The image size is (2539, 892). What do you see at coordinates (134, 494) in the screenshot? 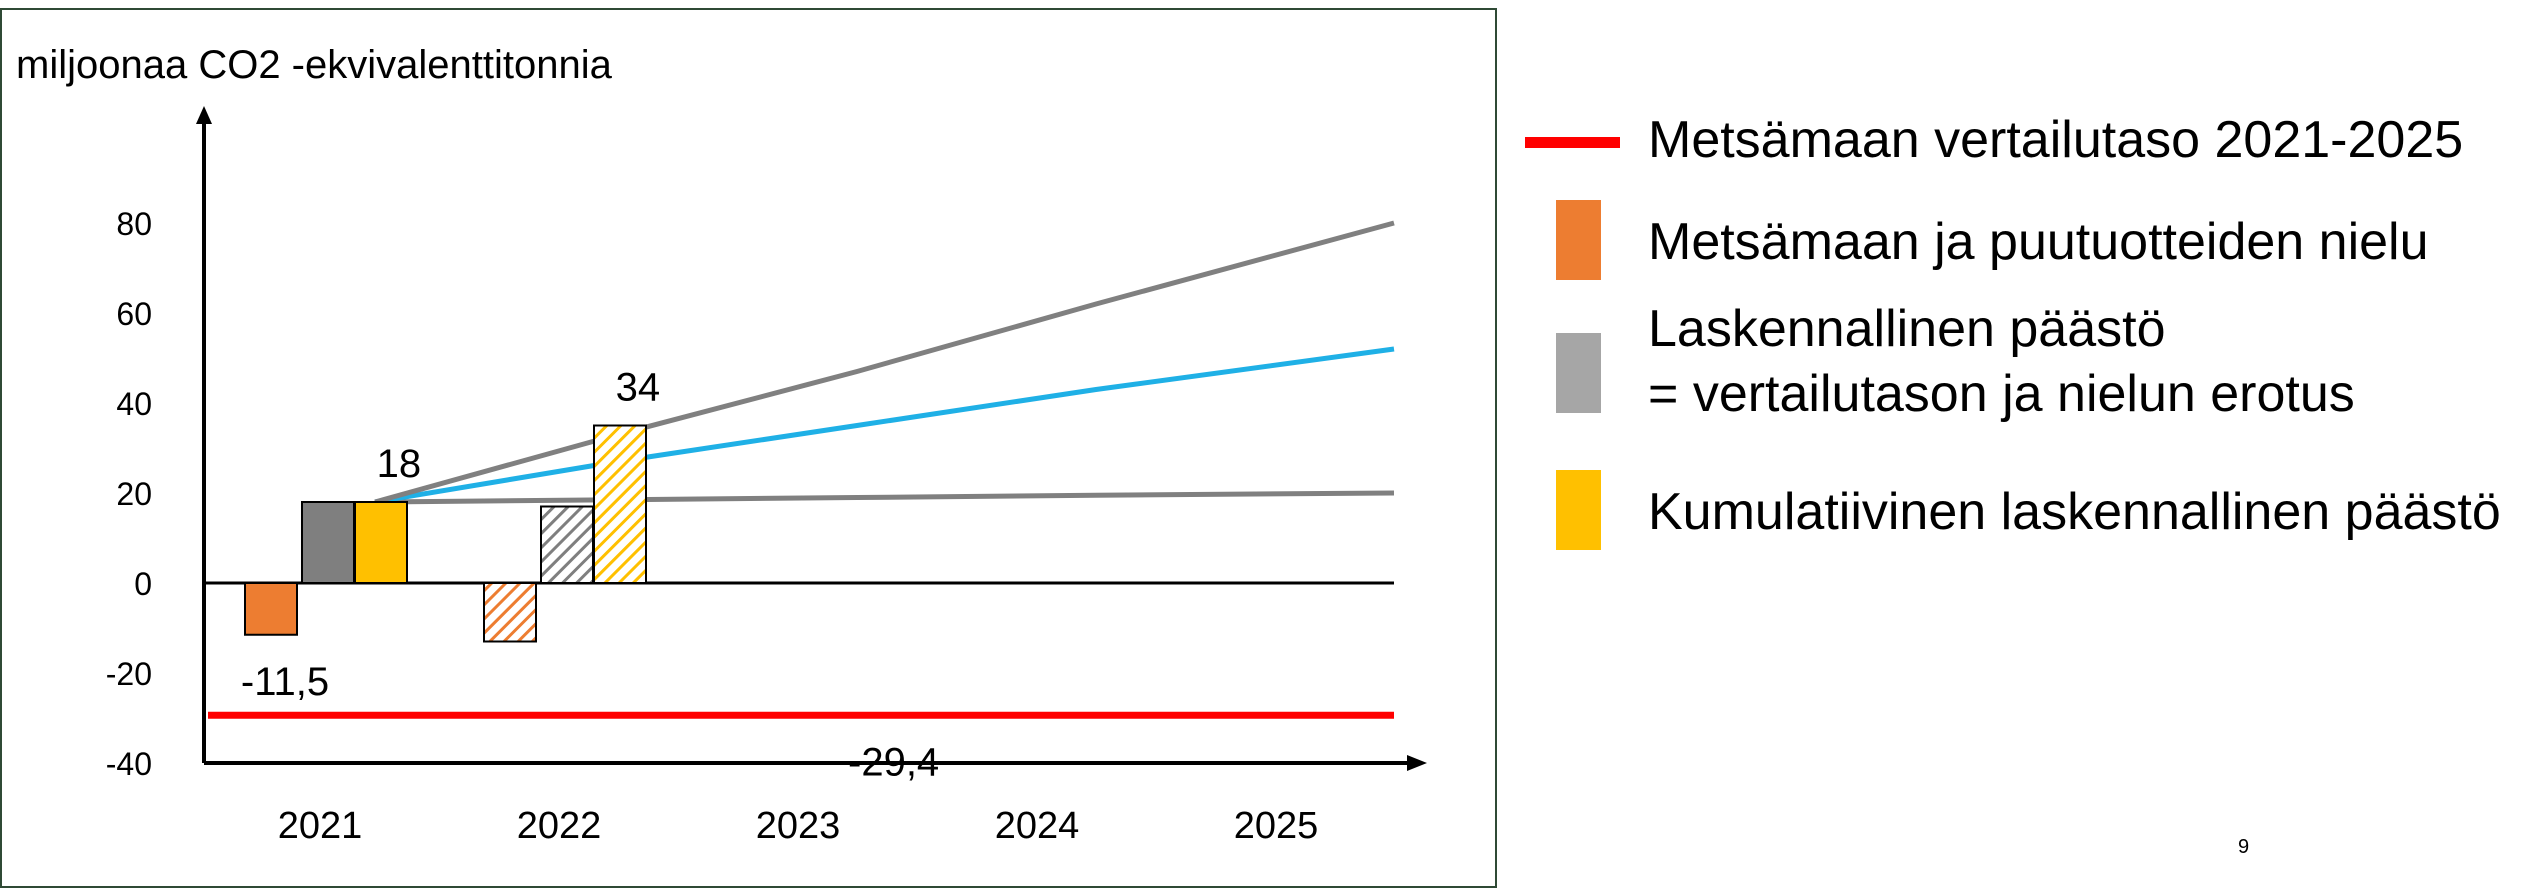
I see `y-tick-label: 20` at bounding box center [134, 494].